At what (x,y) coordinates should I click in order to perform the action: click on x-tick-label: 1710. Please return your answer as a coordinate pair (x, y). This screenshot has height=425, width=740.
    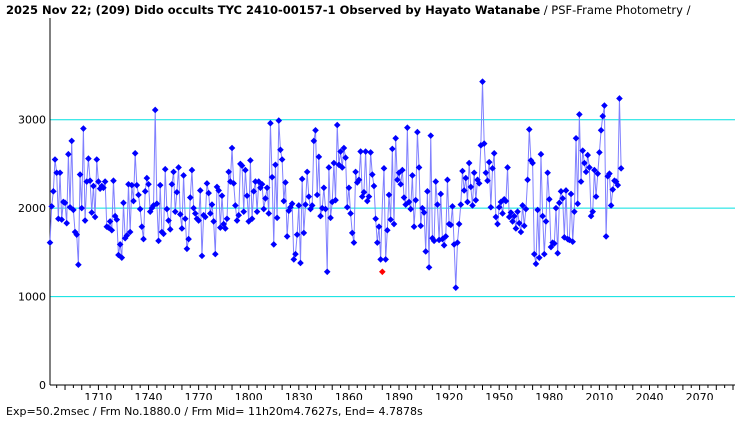
    Looking at the image, I should click on (98, 395).